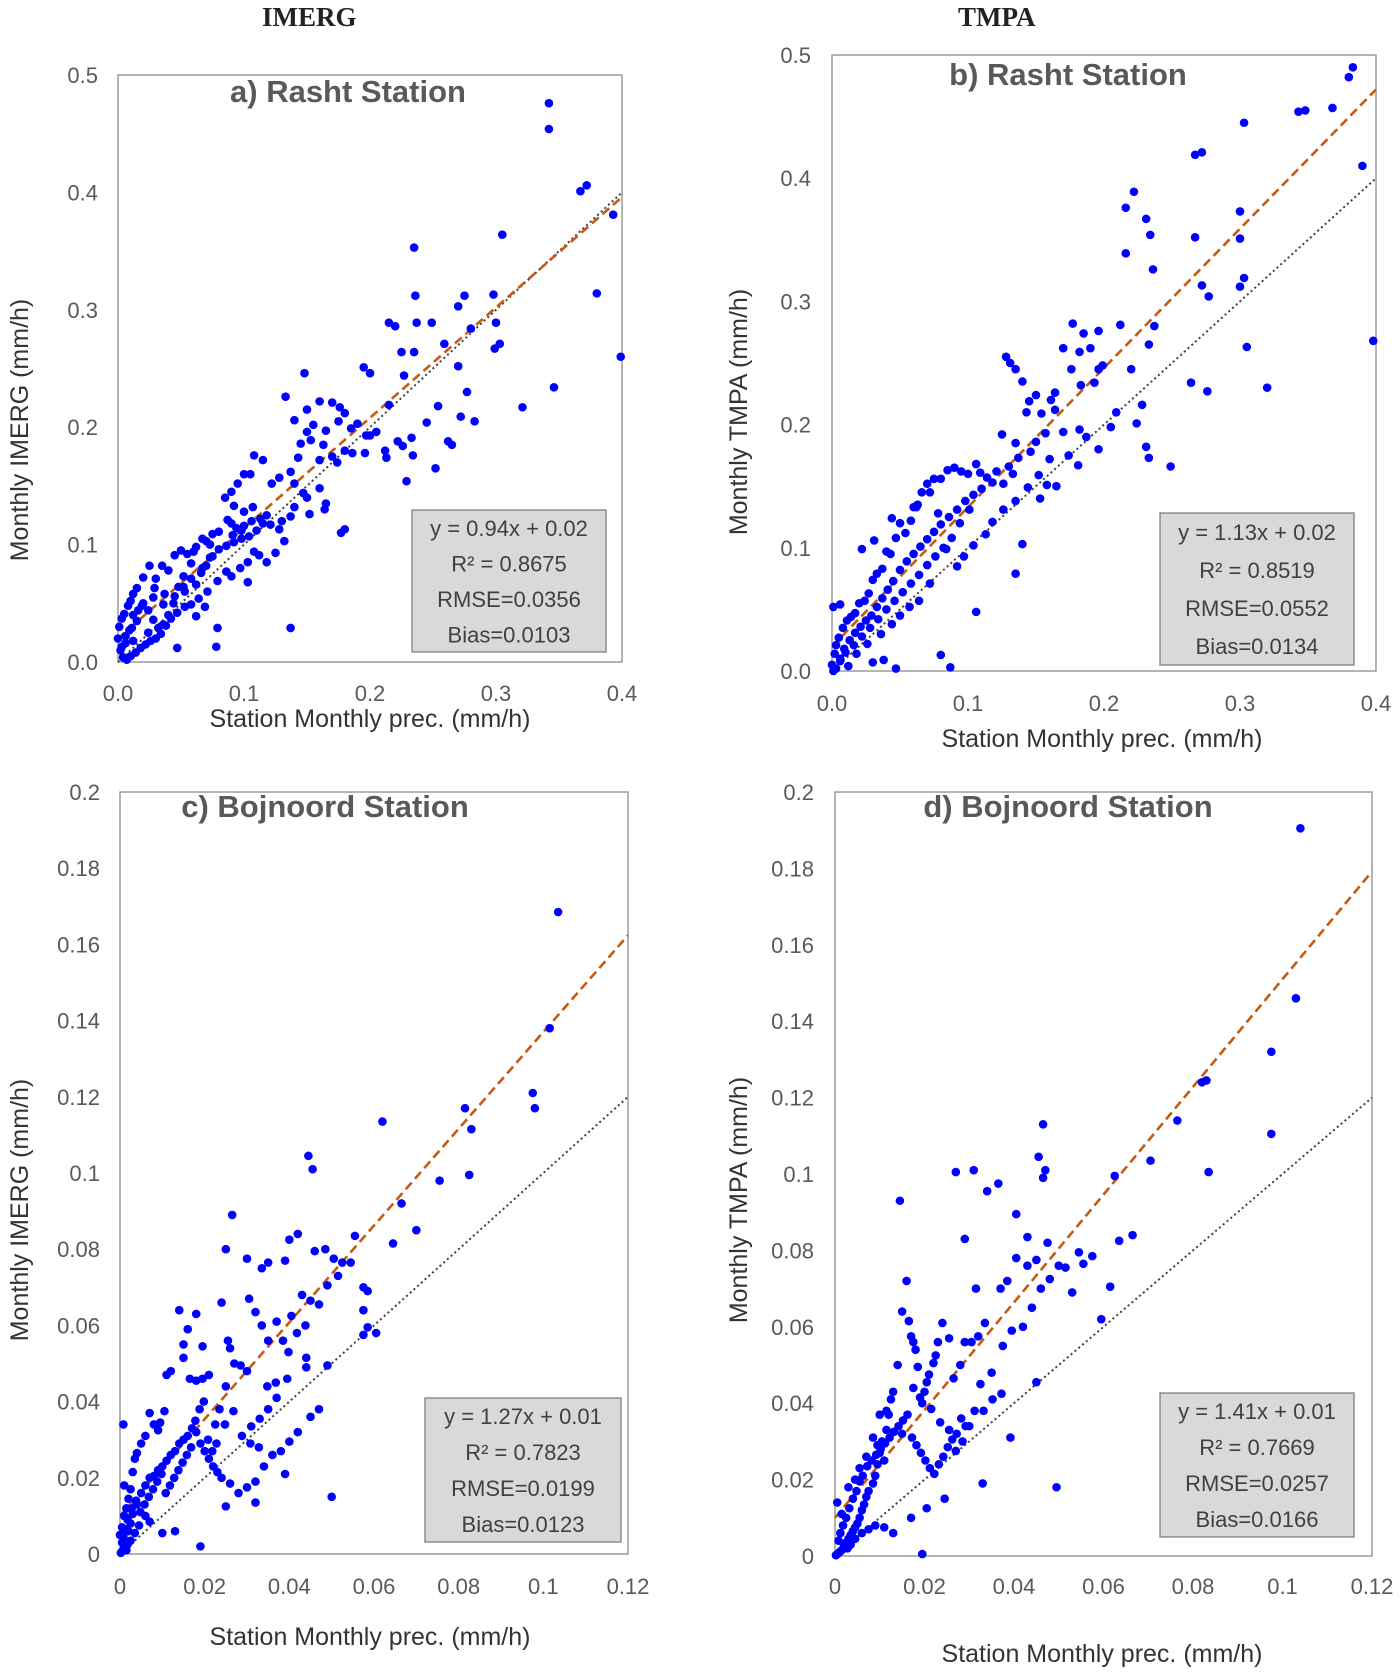  What do you see at coordinates (458, 1586) in the screenshot?
I see `chart-3-xtick-label: 0.08` at bounding box center [458, 1586].